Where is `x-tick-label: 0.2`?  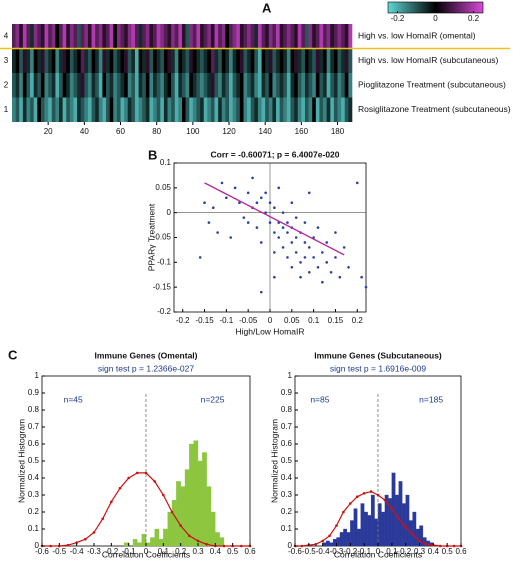
x-tick-label: 0.2 is located at coordinates (358, 320).